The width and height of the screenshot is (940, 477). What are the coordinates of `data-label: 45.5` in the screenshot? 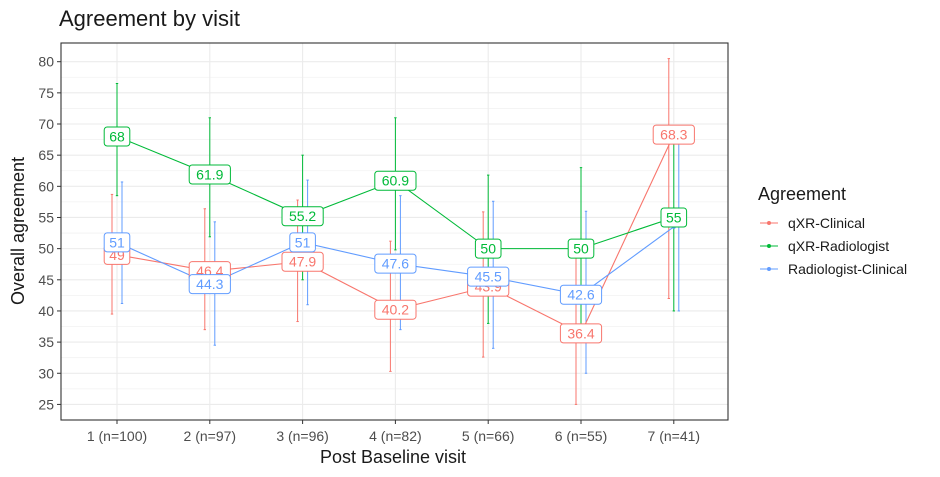 It's located at (488, 276).